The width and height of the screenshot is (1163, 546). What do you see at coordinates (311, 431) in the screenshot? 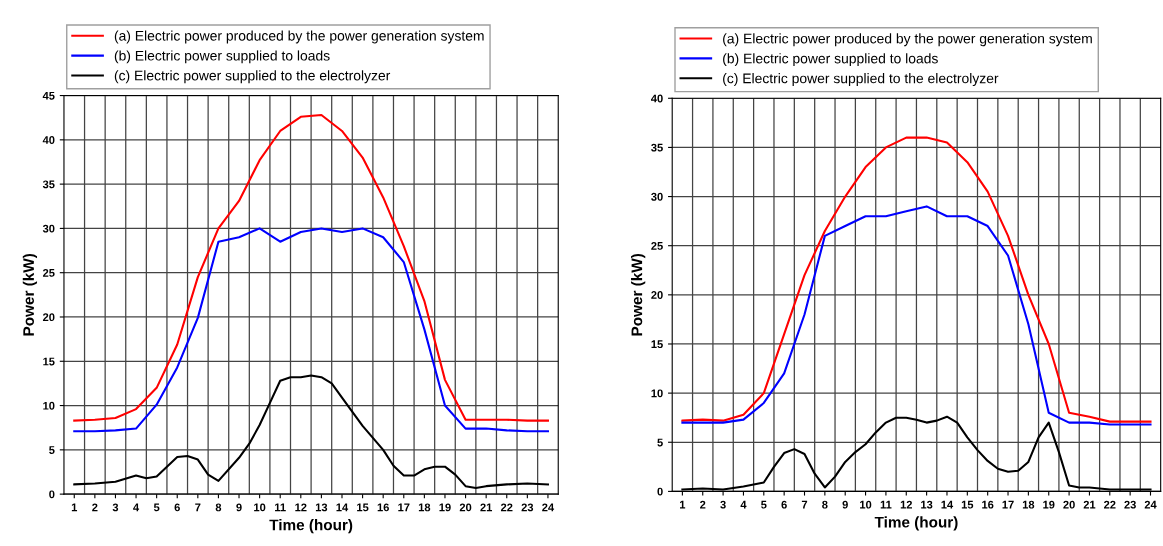
I see `line-series` at bounding box center [311, 431].